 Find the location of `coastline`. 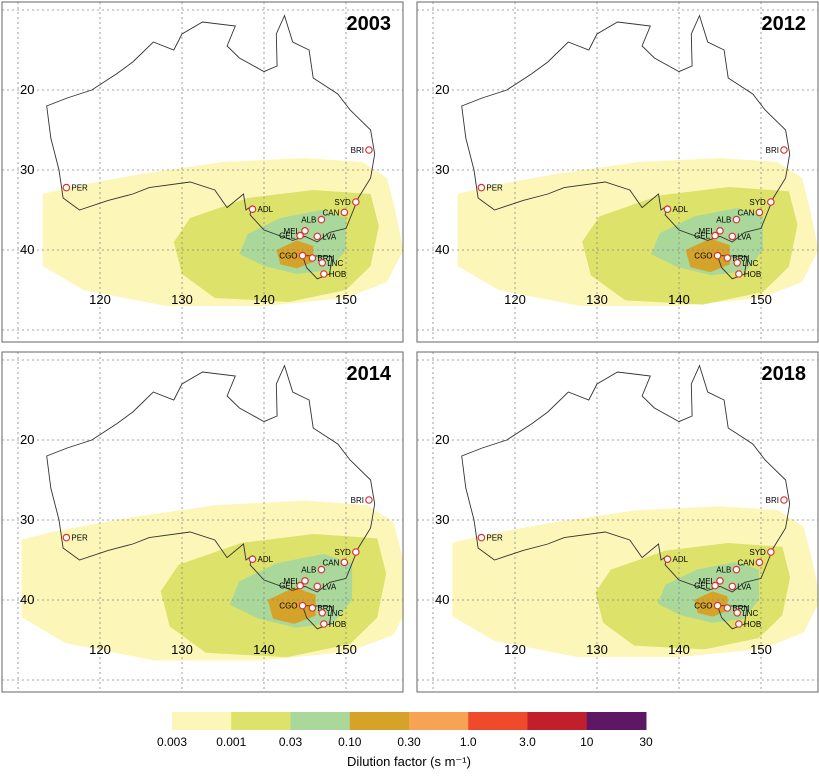

coastline is located at coordinates (626, 478).